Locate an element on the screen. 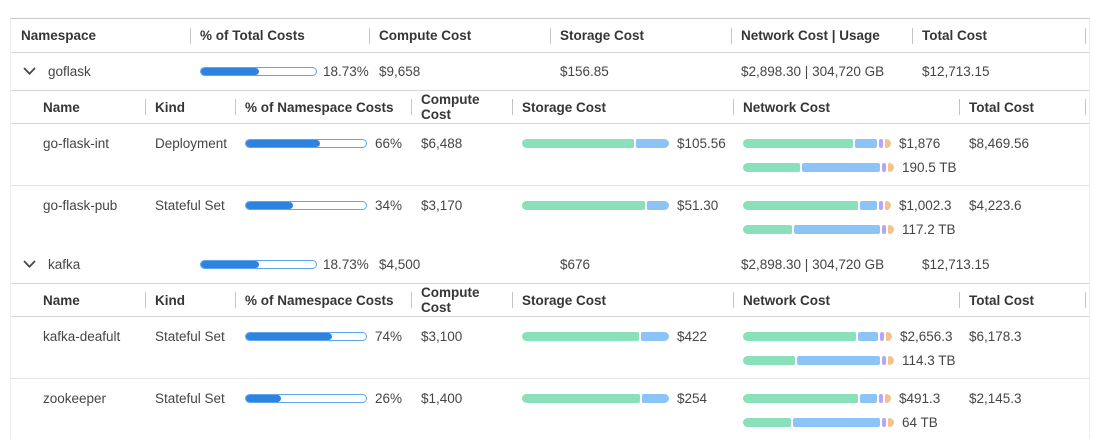 The height and width of the screenshot is (441, 1100). workload-kind: Stateful Set is located at coordinates (190, 398).